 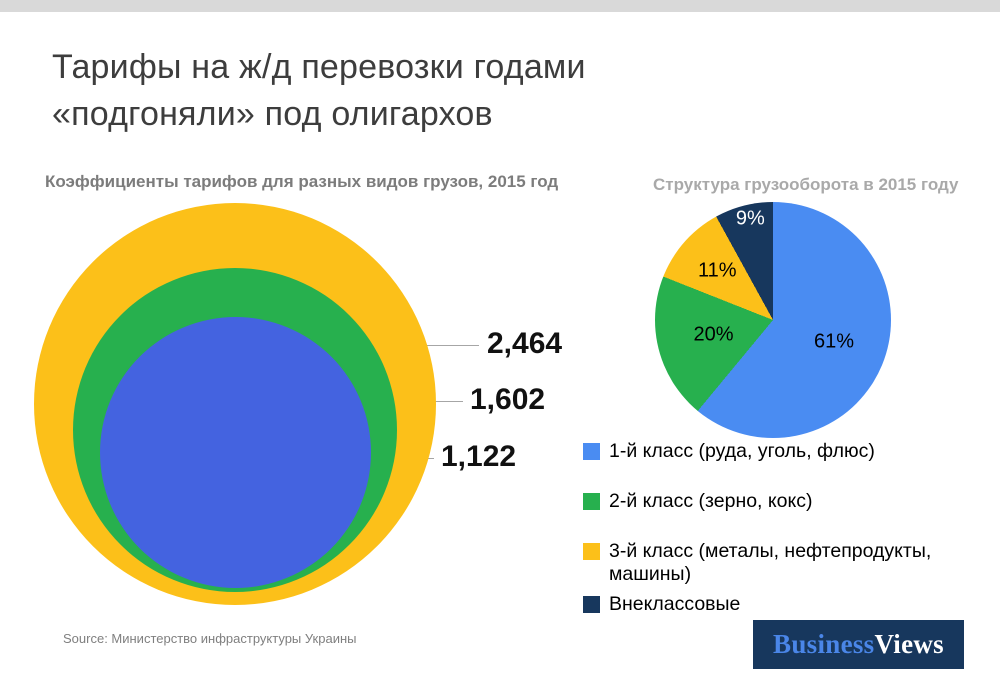 I want to click on pie-chart-title: Структура грузооборота в 2015 году, so click(x=806, y=184).